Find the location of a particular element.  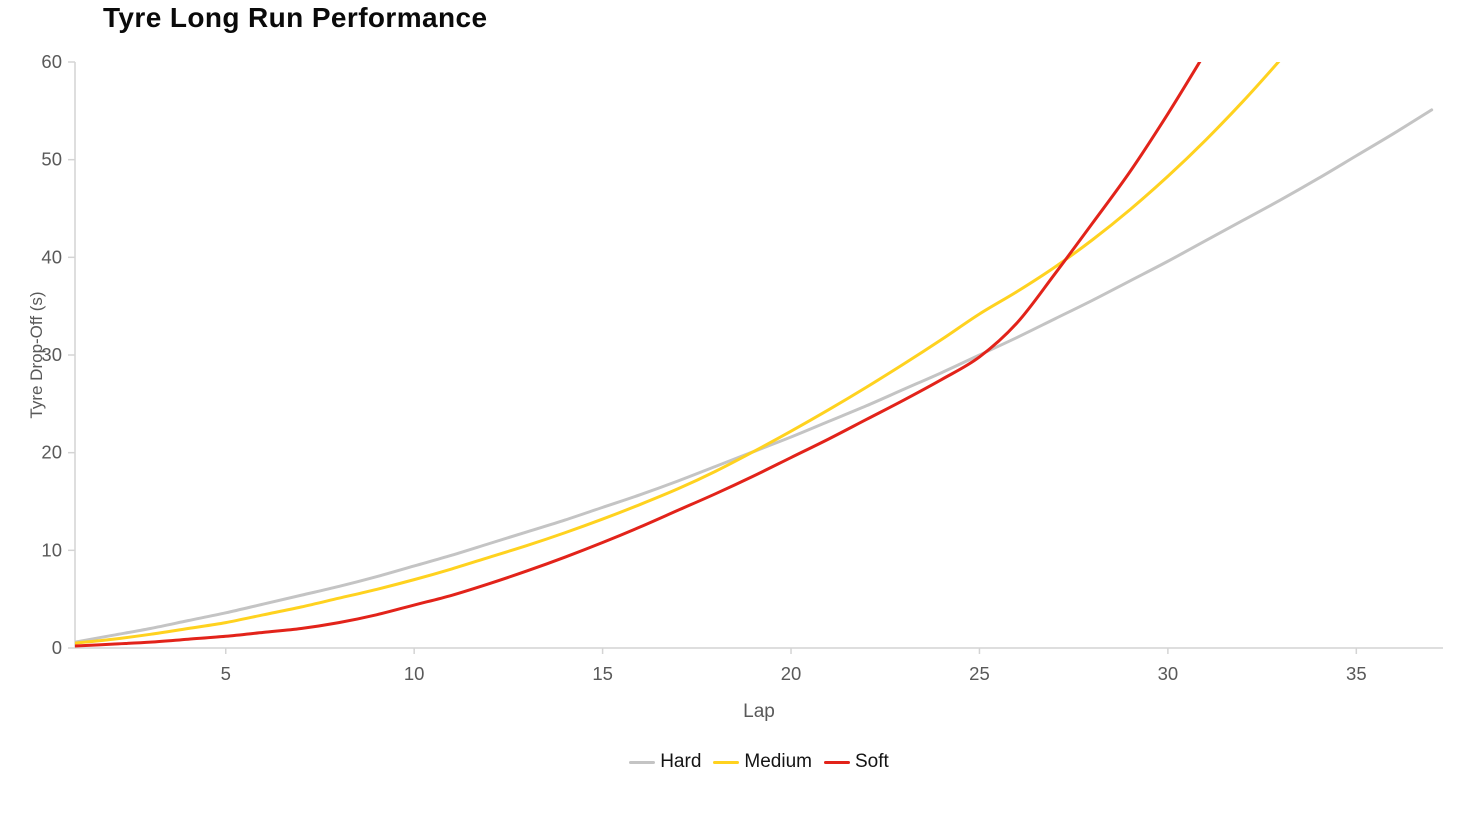

y-tick-label: 30 is located at coordinates (51, 354).